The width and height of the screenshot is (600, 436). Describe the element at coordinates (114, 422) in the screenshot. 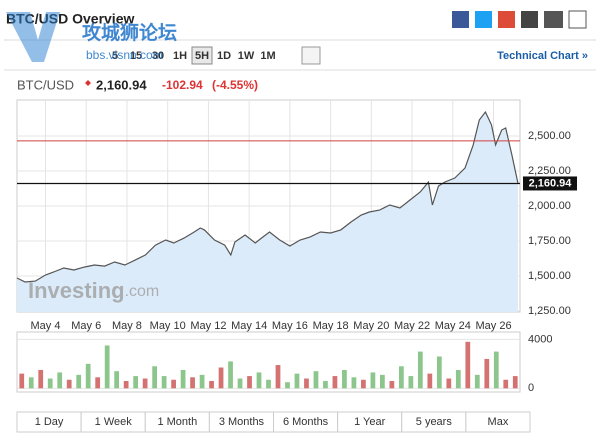

I see `range-label: 1 Week` at that location.